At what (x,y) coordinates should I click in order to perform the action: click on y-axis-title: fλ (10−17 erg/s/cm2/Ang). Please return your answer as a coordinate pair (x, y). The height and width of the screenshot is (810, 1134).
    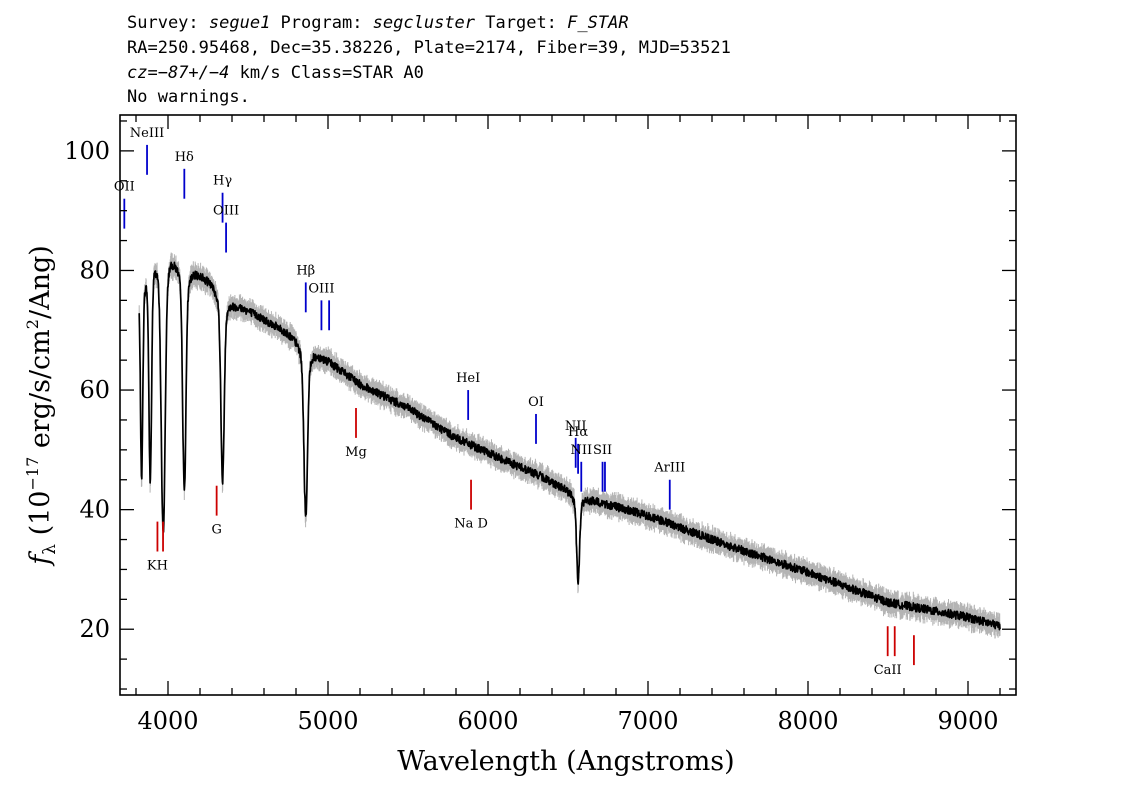
    Looking at the image, I should click on (41, 406).